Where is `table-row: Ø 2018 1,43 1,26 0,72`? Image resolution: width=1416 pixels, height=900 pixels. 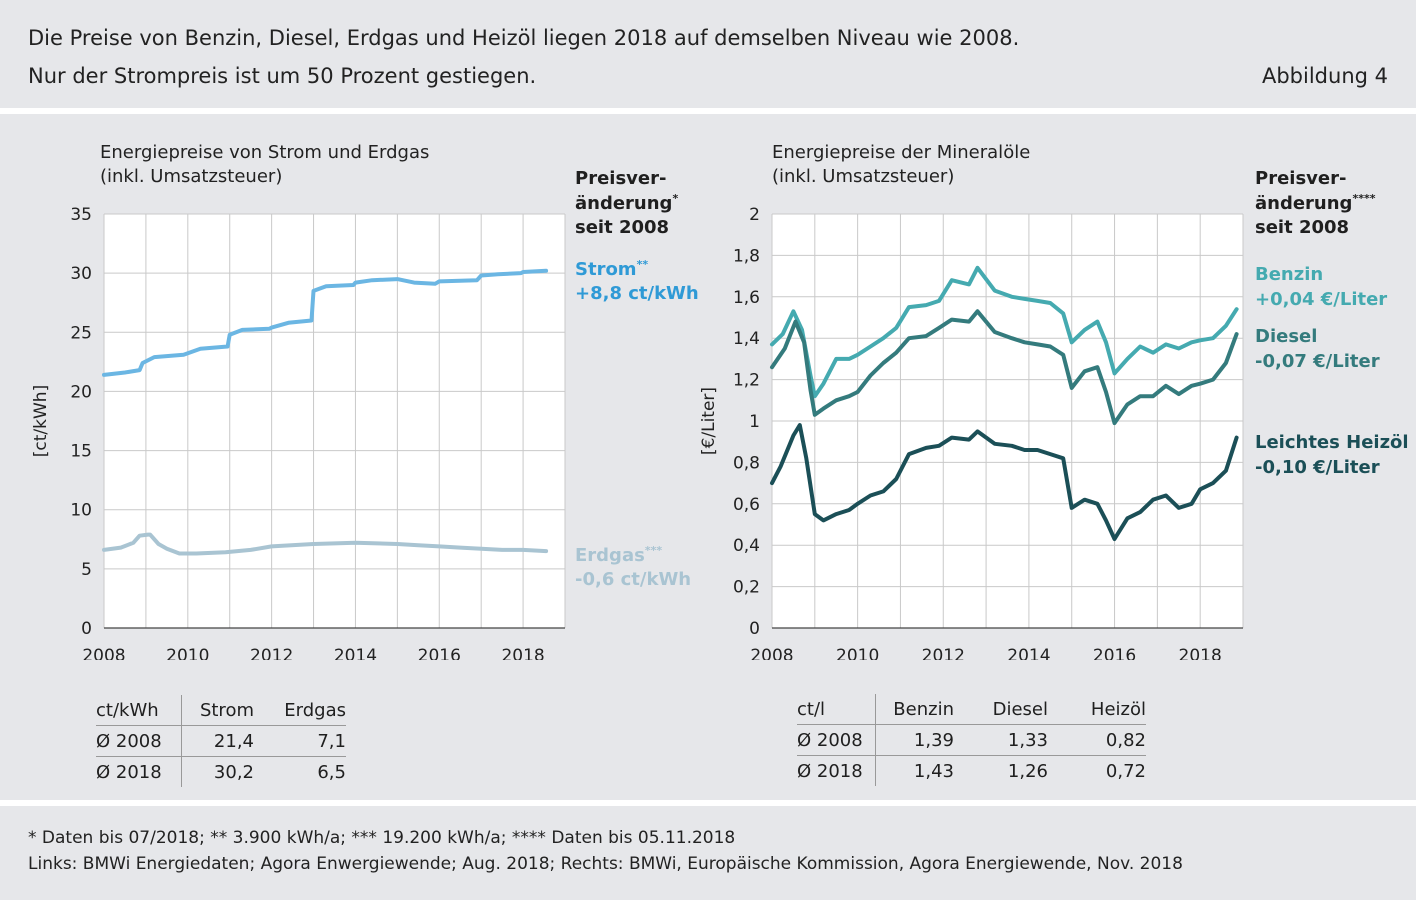
table-row: Ø 2018 1,43 1,26 0,72 is located at coordinates (971, 770).